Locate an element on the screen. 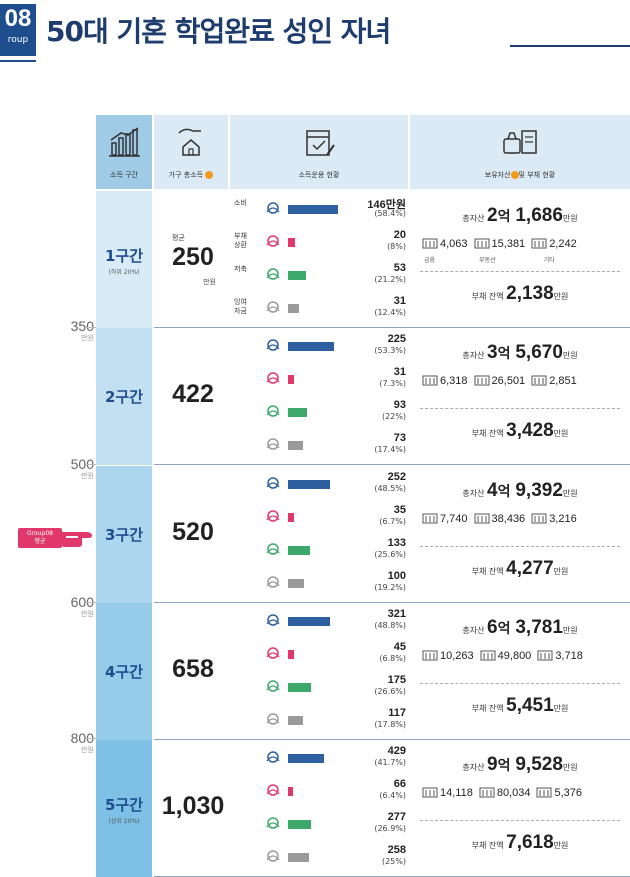 This screenshot has width=630, height=877. asset-breakdown: 4,063 15,381 2,242 is located at coordinates (524, 243).